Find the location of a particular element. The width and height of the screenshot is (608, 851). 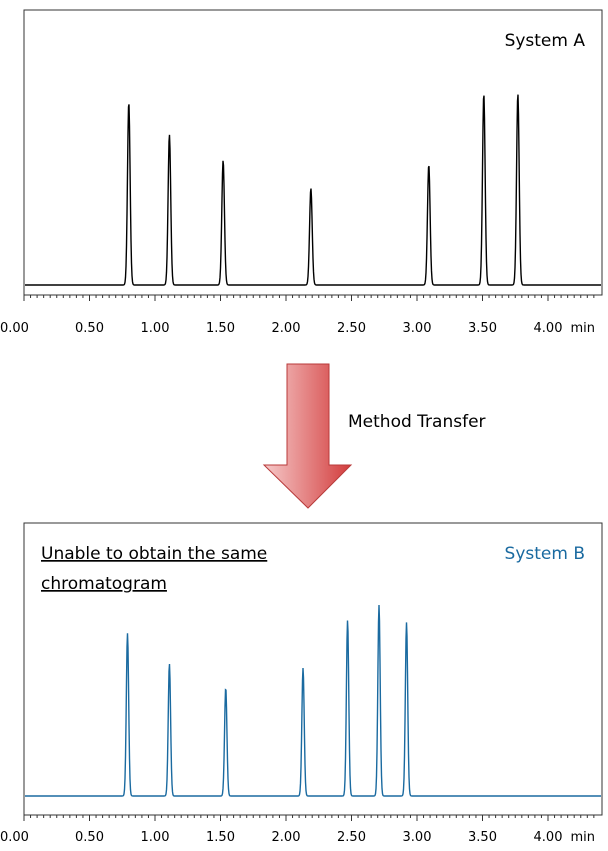

x-axis-b: 0.00 0.50 1.00 1.50 2.00 2.50 3.00 3.50 4.00 is located at coordinates (297, 830).